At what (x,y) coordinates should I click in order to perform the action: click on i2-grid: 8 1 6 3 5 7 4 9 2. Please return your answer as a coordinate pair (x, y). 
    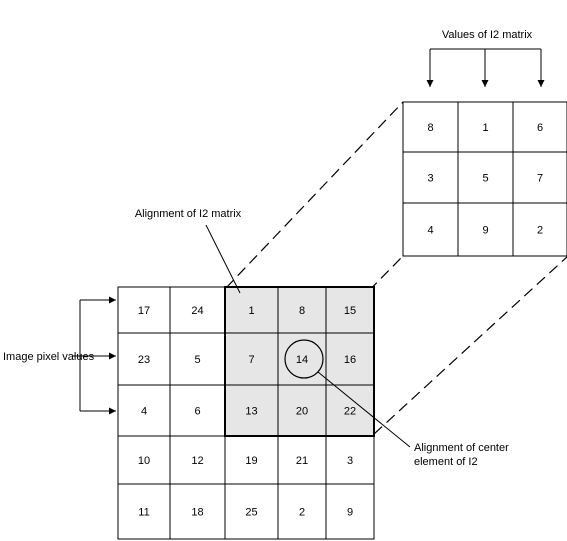
    Looking at the image, I should click on (484, 179).